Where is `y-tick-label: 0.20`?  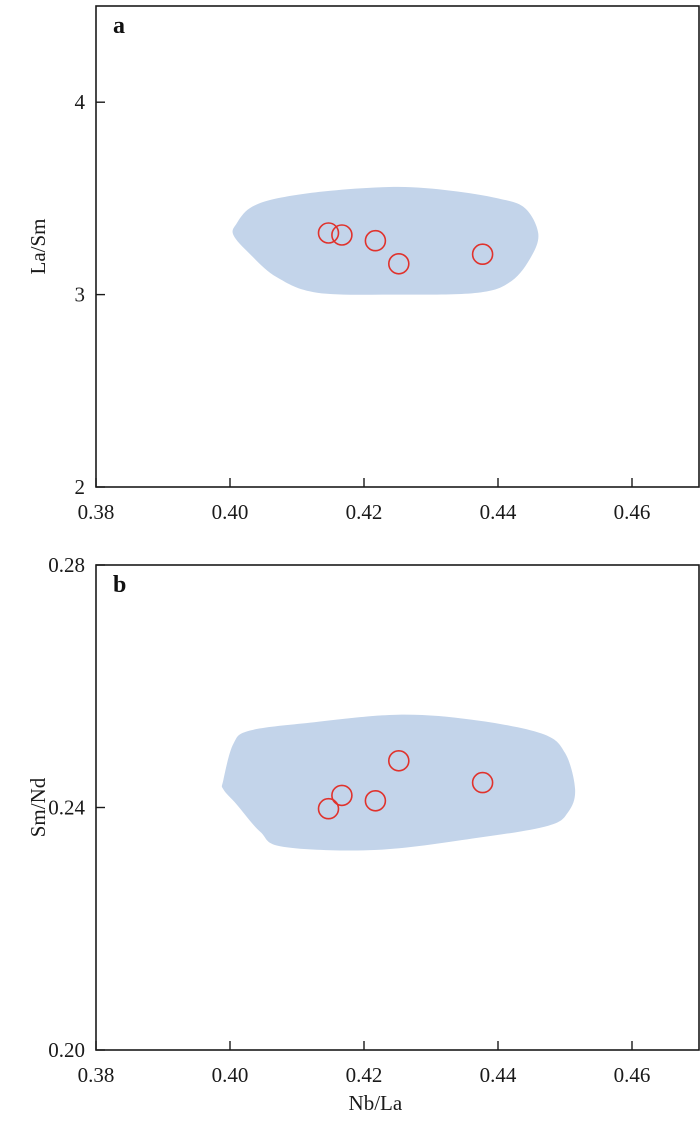 y-tick-label: 0.20 is located at coordinates (66, 1050).